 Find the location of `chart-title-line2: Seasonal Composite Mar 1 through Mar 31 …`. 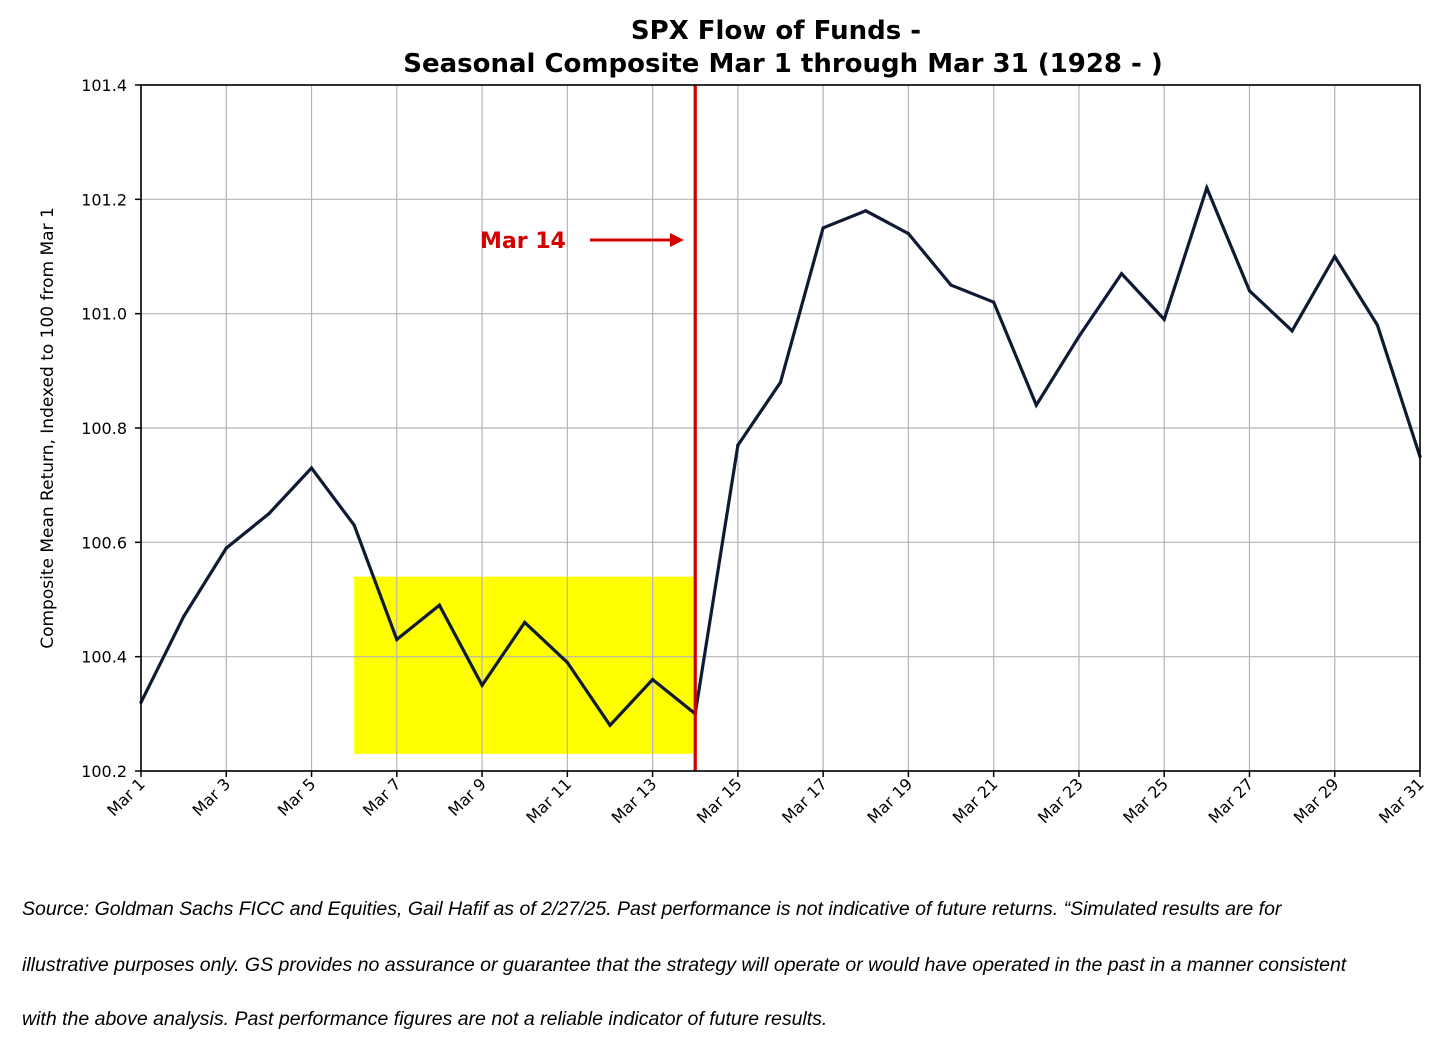

chart-title-line2: Seasonal Composite Mar 1 through Mar 31 … is located at coordinates (783, 64).